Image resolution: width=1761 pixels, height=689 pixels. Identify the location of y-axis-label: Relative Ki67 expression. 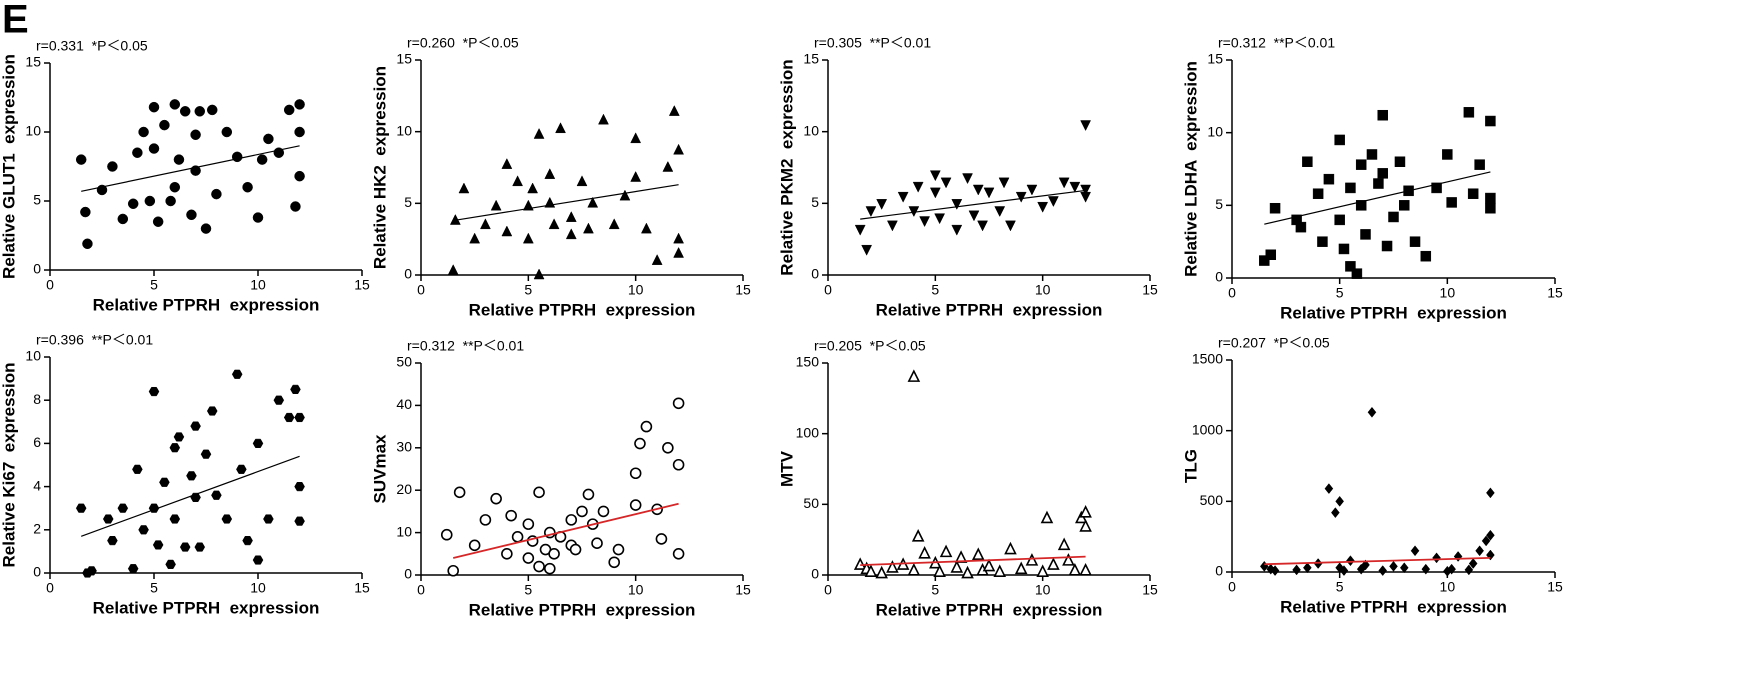
(9, 464).